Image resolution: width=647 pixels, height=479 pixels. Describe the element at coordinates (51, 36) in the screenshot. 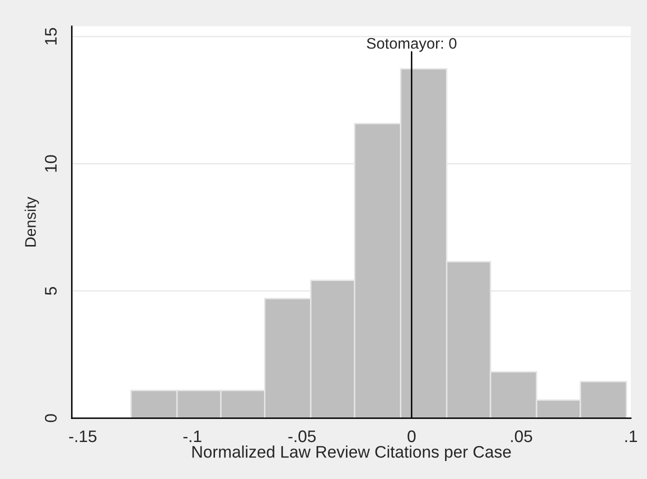

I see `y-tick-label: 15` at that location.